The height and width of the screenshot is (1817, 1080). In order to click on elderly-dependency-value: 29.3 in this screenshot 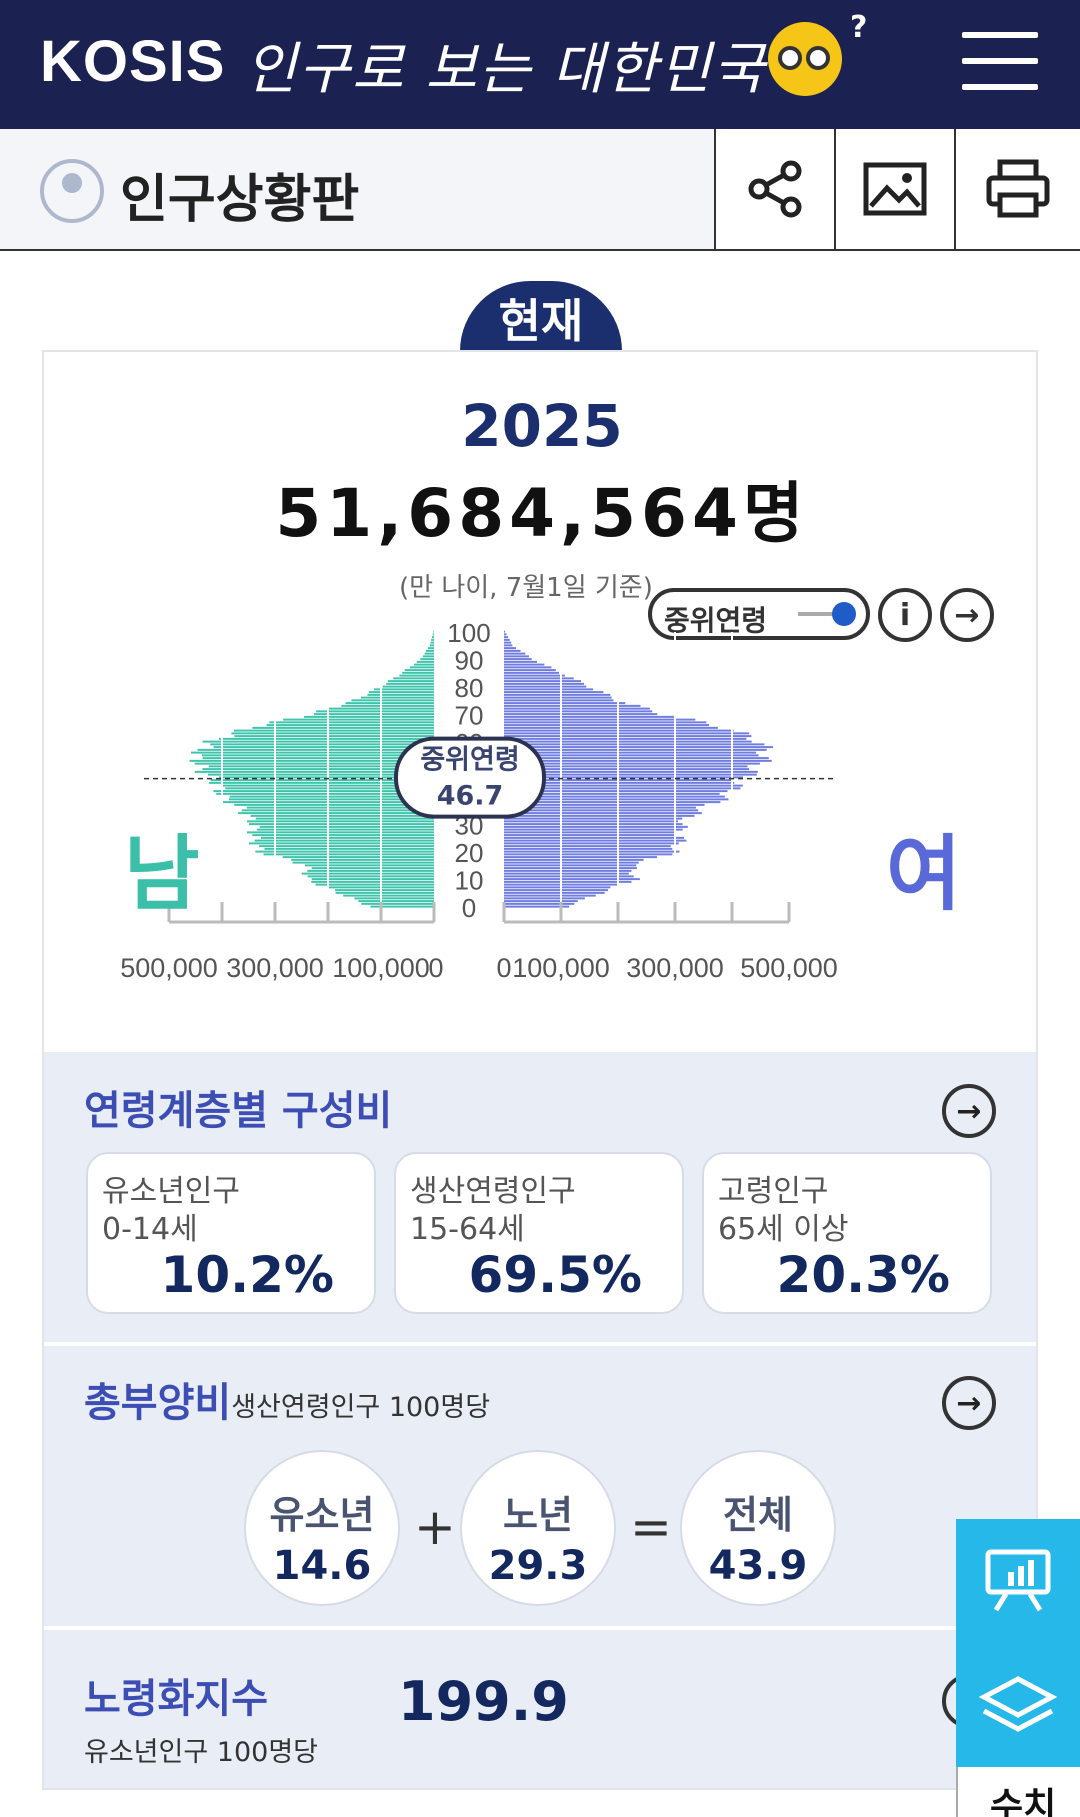, I will do `click(538, 1566)`.